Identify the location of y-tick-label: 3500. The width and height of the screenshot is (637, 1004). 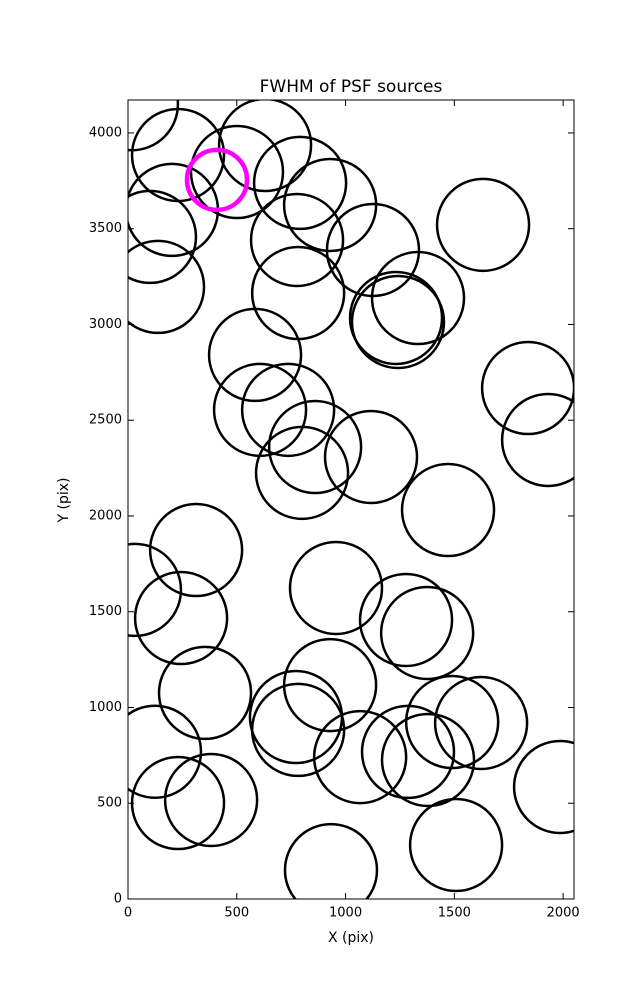
(105, 228).